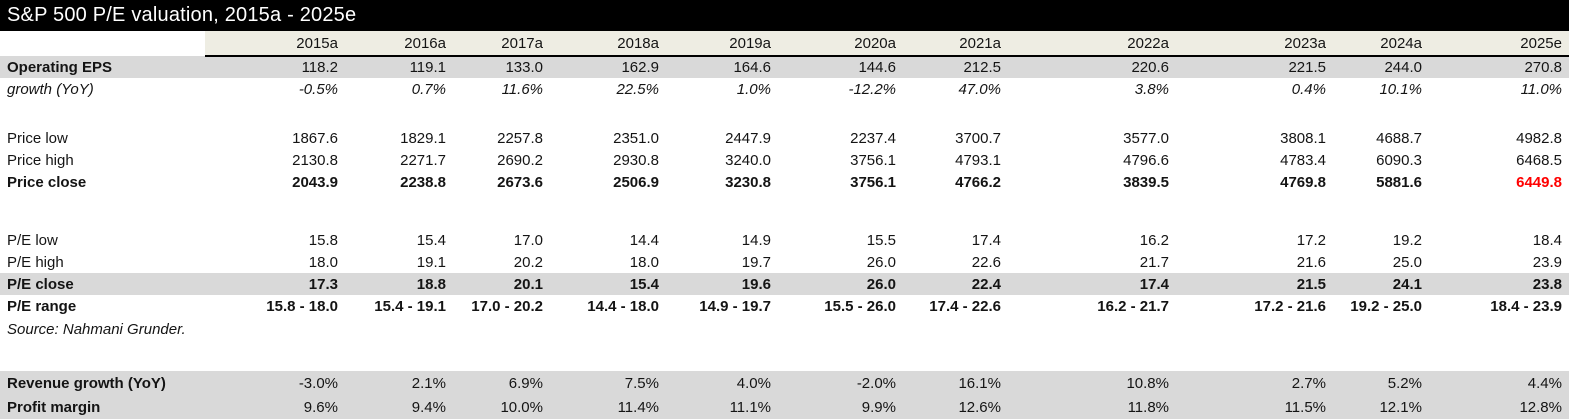  What do you see at coordinates (102, 407) in the screenshot?
I see `row-label: Profit margin` at bounding box center [102, 407].